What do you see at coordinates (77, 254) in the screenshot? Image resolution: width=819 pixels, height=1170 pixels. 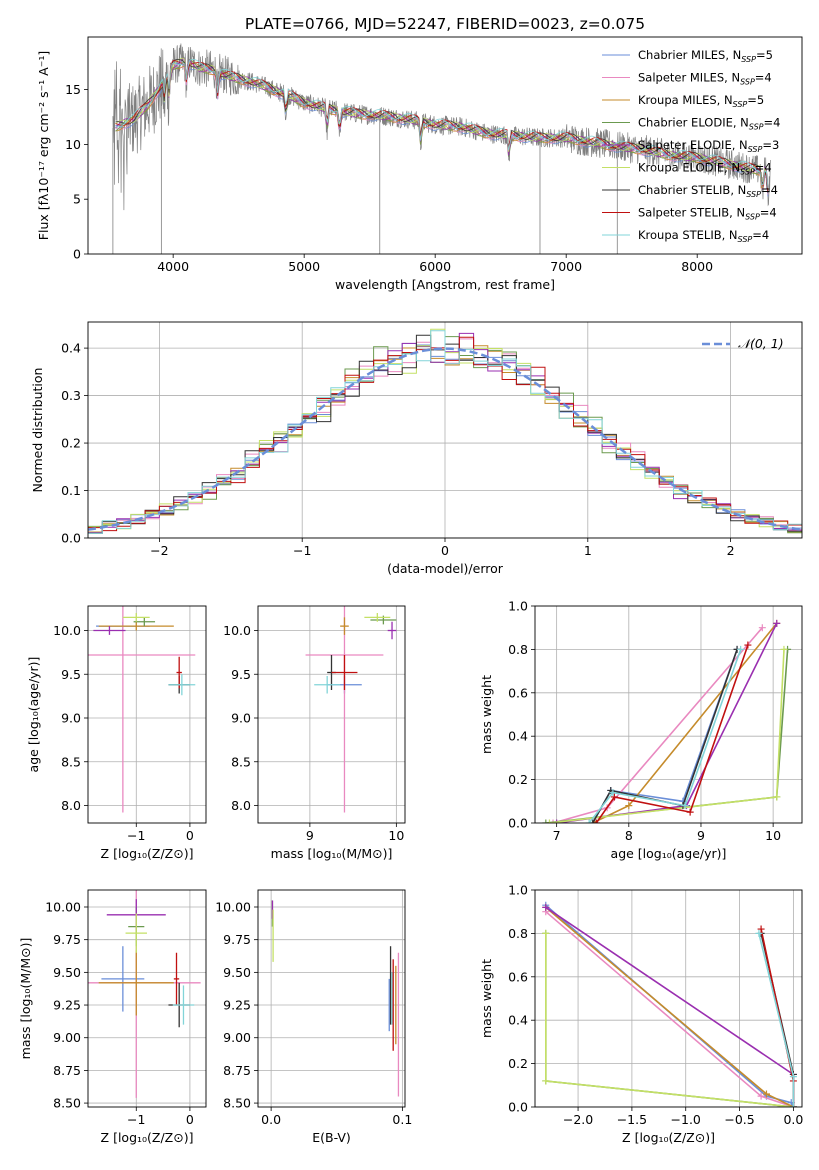 I see `y-tick-label: 0` at bounding box center [77, 254].